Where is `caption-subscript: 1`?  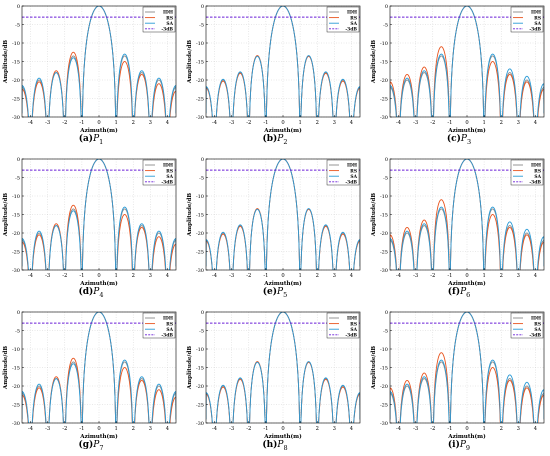
caption-subscript: 1 is located at coordinates (101, 141).